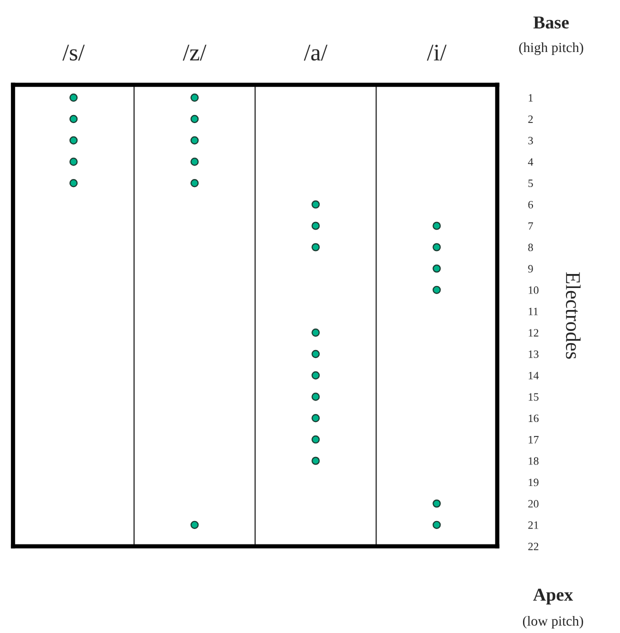 The image size is (620, 633). I want to click on y-tick-label: 11, so click(533, 312).